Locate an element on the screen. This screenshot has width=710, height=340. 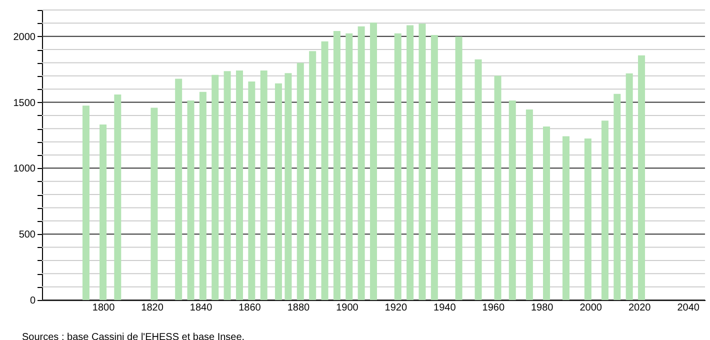
x-tick-label: 1980 is located at coordinates (542, 308).